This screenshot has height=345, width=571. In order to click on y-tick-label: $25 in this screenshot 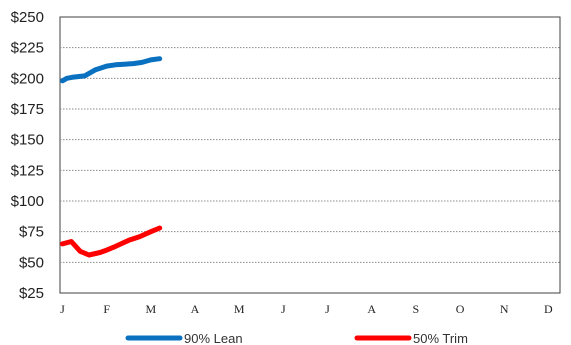, I will do `click(31, 293)`.